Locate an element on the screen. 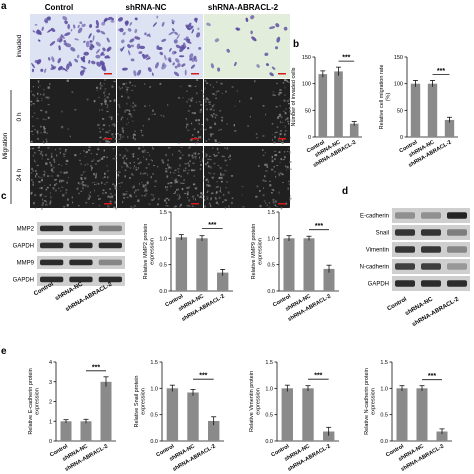 The image size is (474, 474). column-header-shrna-nc: shRNA-NC is located at coordinates (146, 7).